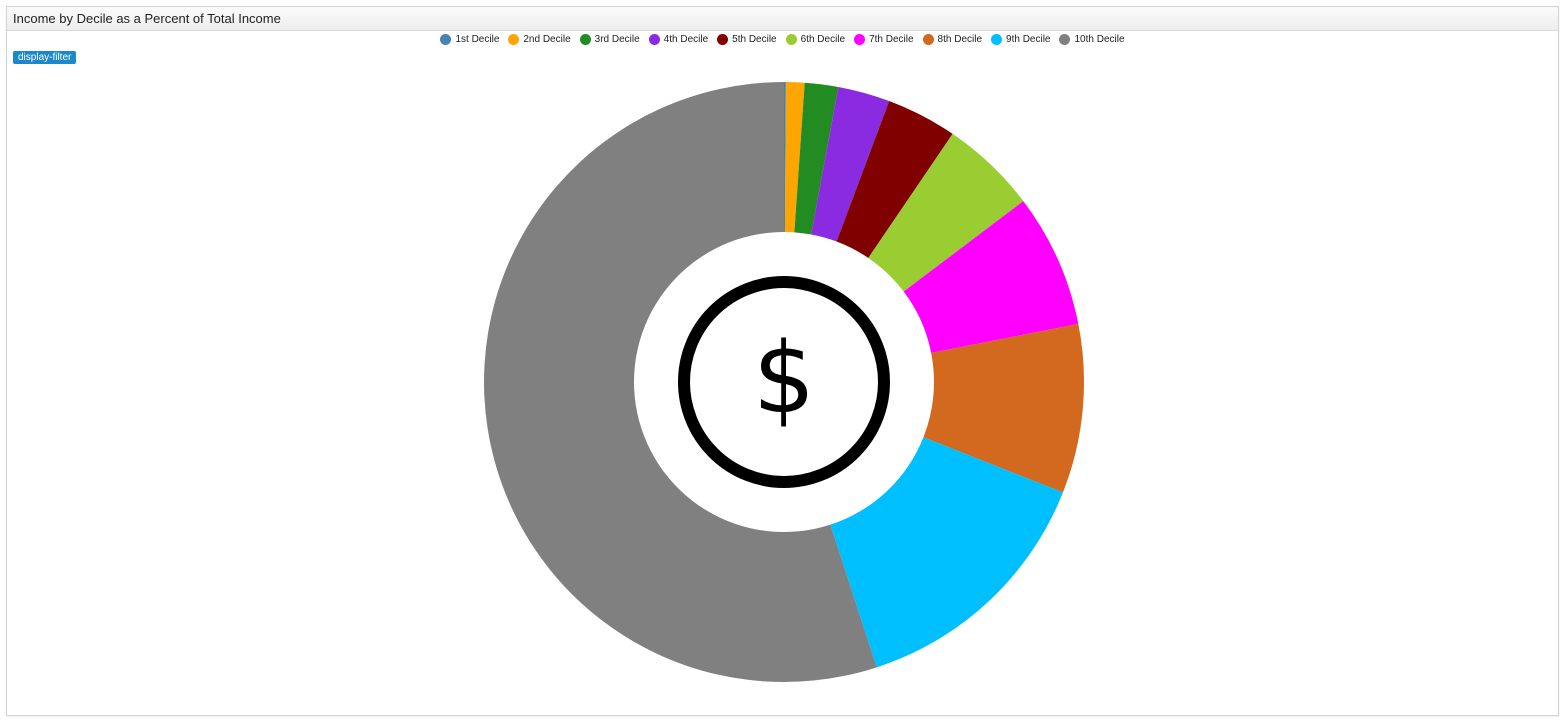 Image resolution: width=1562 pixels, height=721 pixels. I want to click on legend-item: 5th Decile, so click(747, 39).